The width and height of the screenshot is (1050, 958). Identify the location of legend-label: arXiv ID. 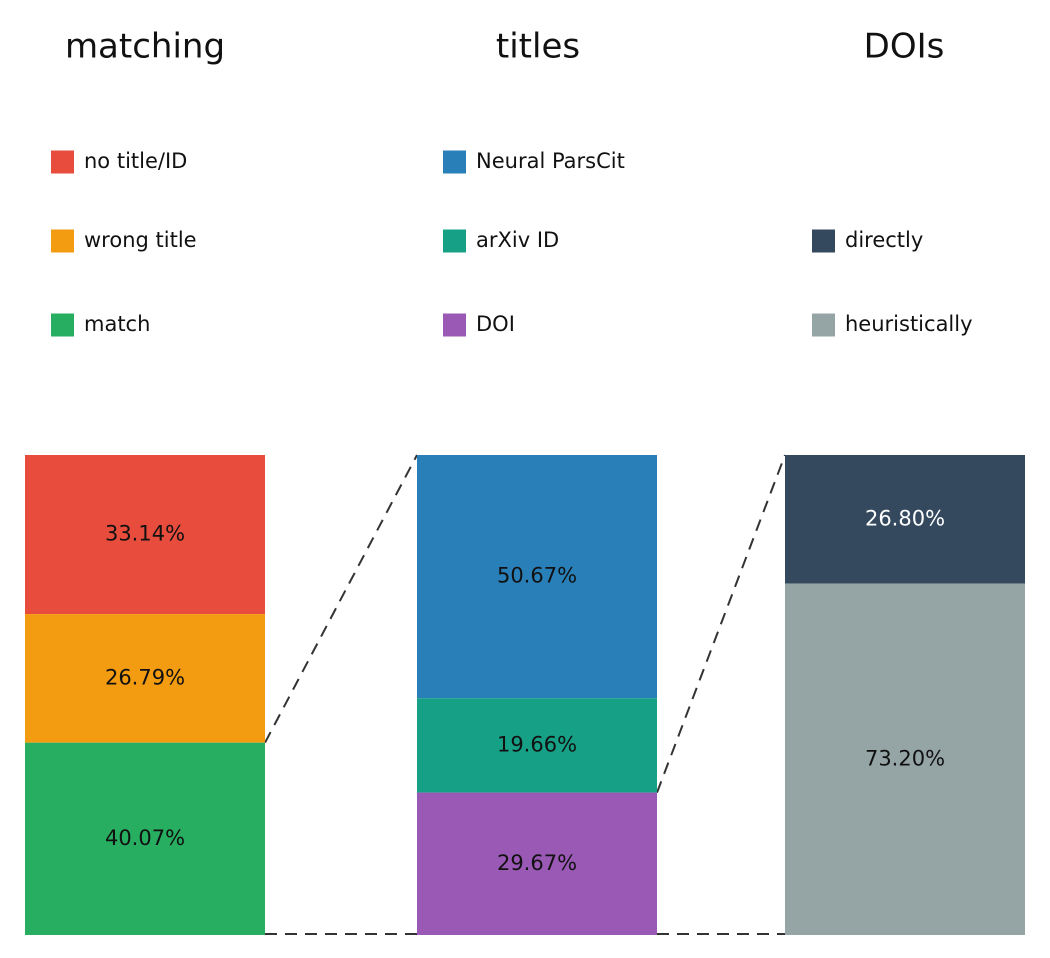
(517, 240).